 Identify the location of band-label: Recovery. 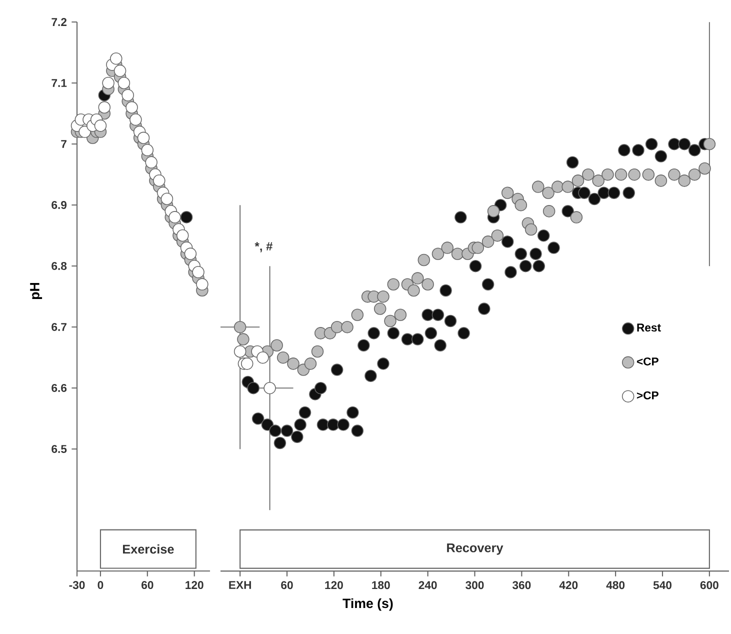
(475, 549).